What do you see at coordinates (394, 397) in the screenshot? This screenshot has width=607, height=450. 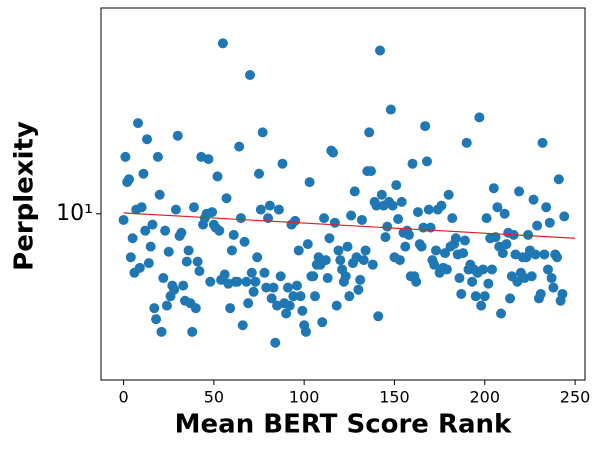 I see `x-tick-label: 150` at bounding box center [394, 397].